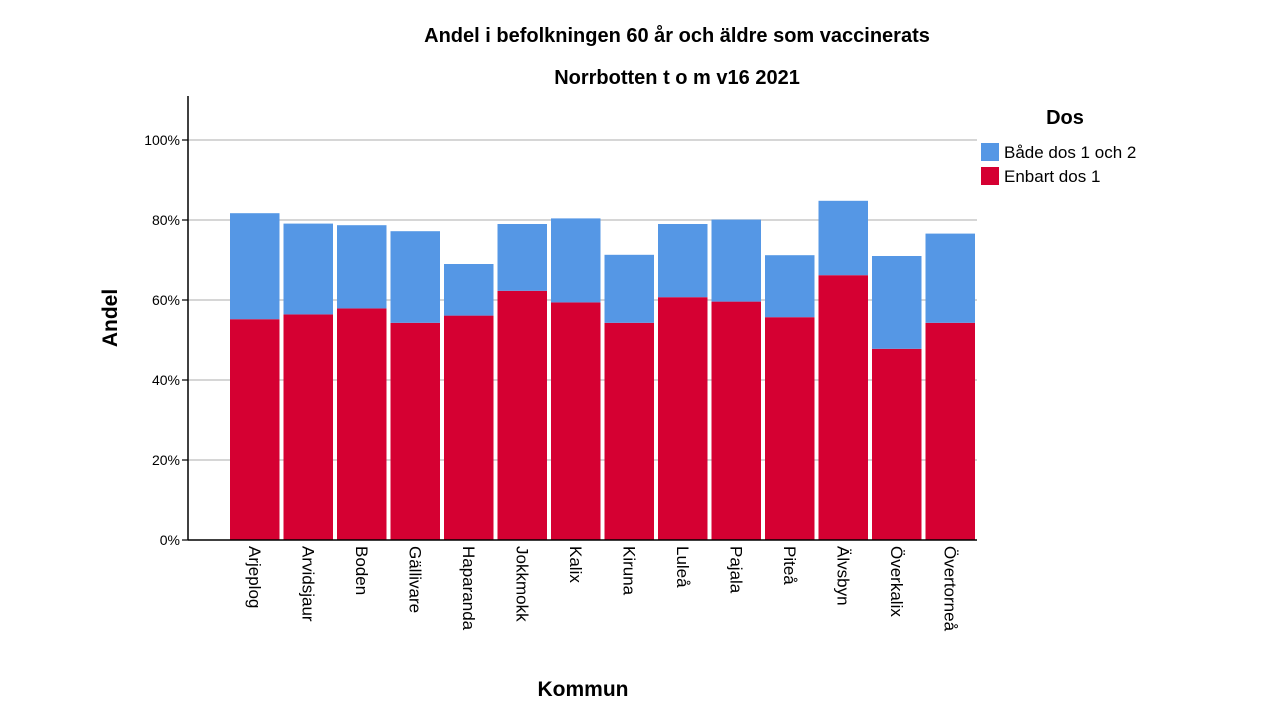 This screenshot has height=720, width=1280. Describe the element at coordinates (361, 570) in the screenshot. I see `x-tick-label: Boden` at that location.